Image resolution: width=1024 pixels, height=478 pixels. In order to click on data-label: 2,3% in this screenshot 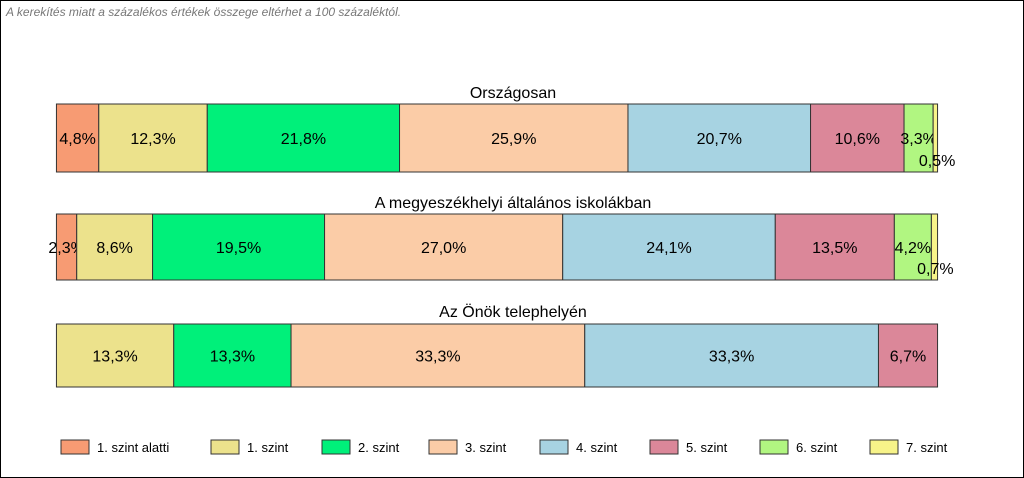, I will do `click(66, 248)`.